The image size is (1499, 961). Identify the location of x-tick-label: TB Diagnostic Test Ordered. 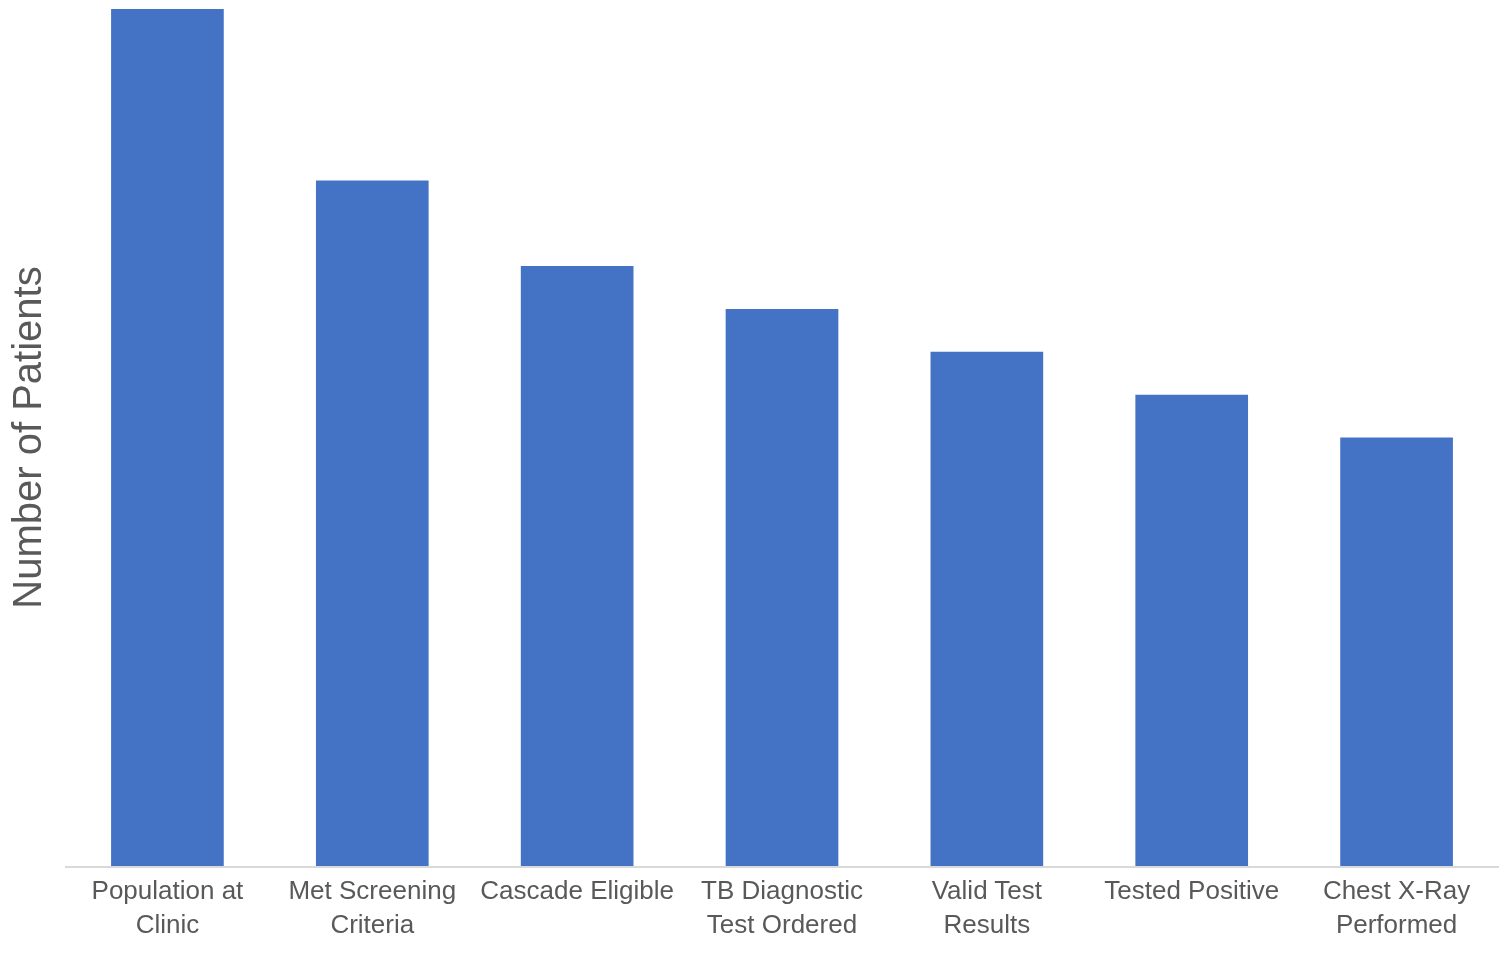
(782, 907).